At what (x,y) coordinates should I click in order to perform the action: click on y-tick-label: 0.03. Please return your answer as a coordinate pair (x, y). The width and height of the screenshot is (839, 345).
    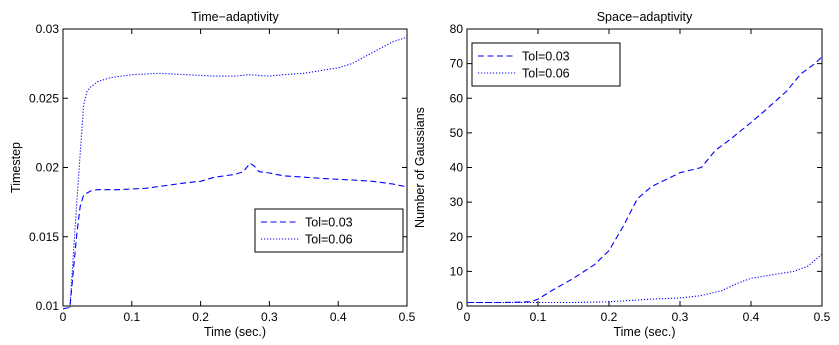
    Looking at the image, I should click on (48, 29).